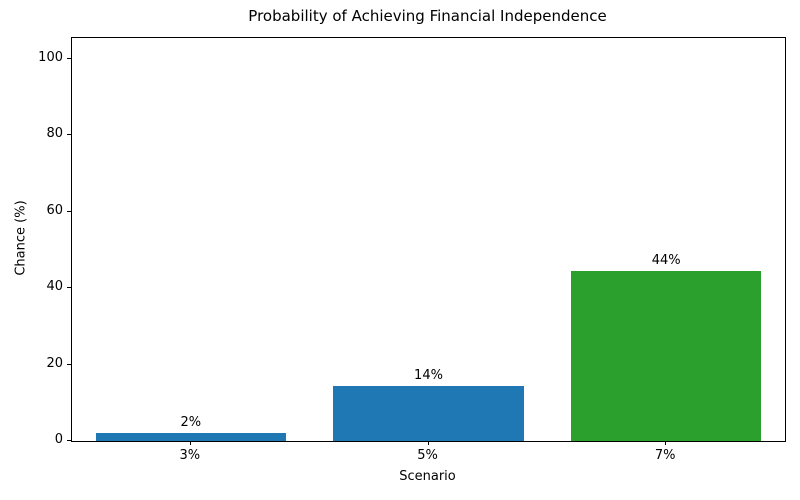  I want to click on y-tick-label: 40, so click(54, 287).